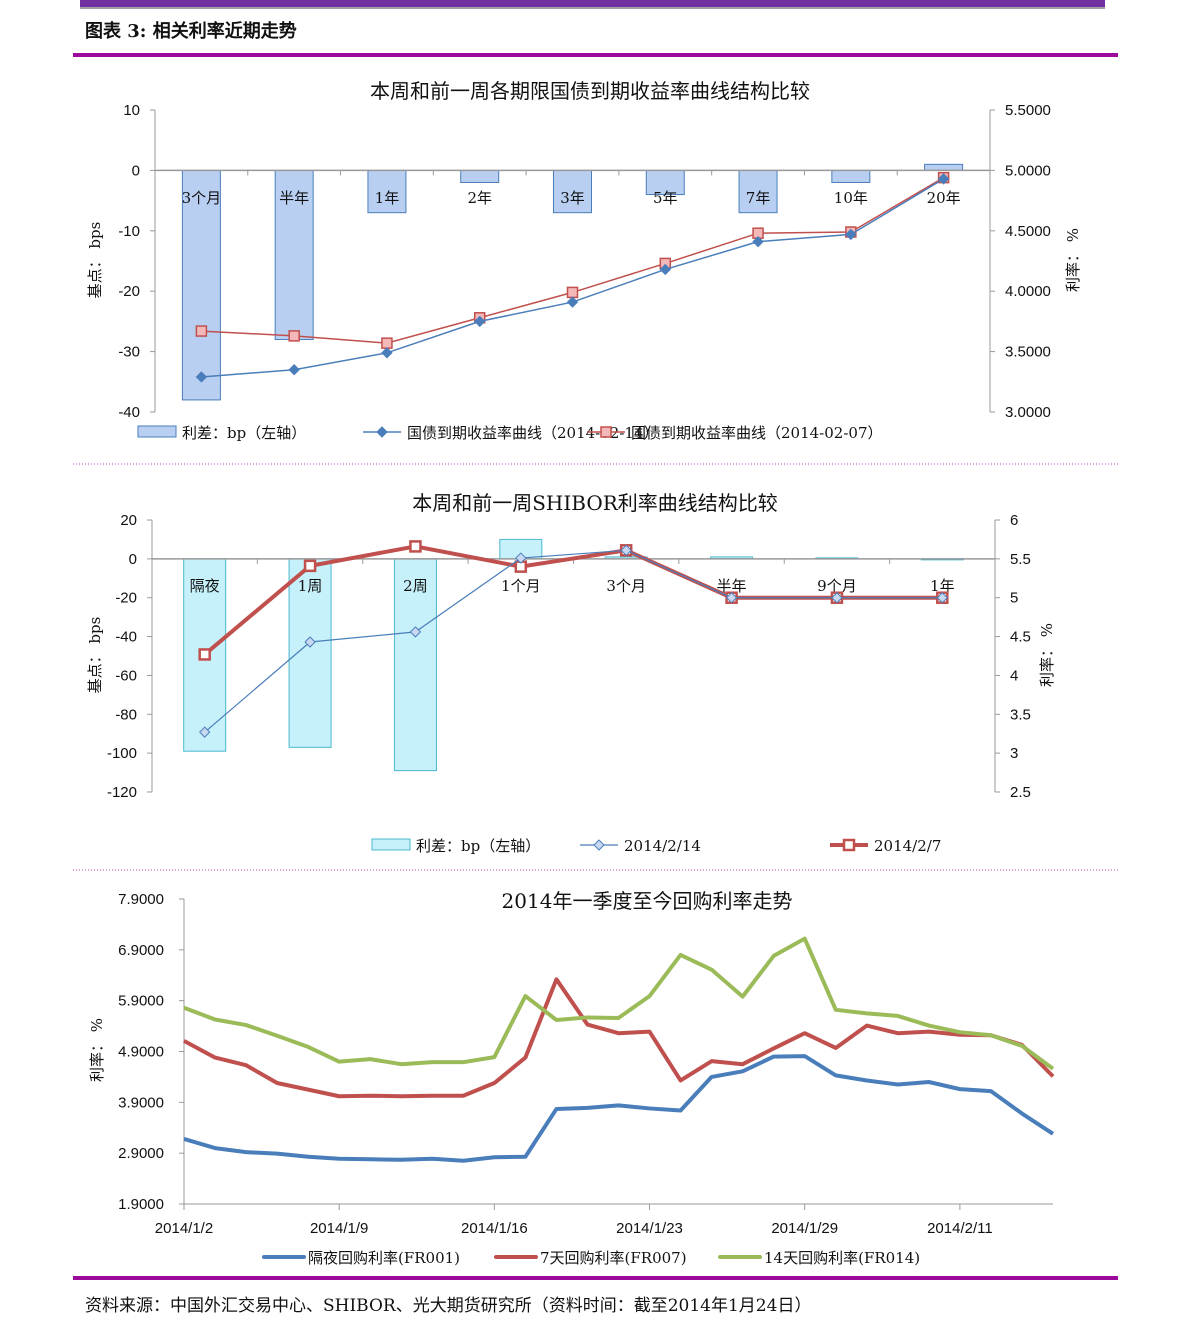 Image resolution: width=1191 pixels, height=1337 pixels. I want to click on top-bar-shadow, so click(592, 8).